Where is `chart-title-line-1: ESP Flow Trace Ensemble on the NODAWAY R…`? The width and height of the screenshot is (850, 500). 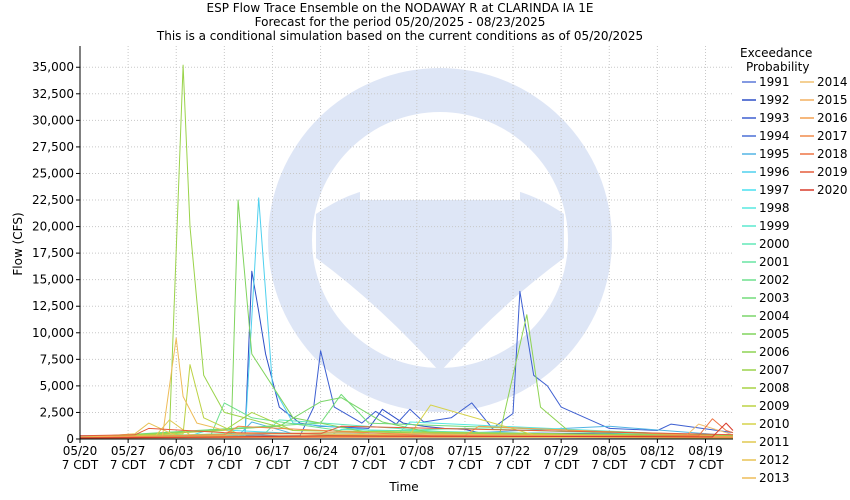
chart-title-line-1: ESP Flow Trace Ensemble on the NODAWAY R… is located at coordinates (400, 8).